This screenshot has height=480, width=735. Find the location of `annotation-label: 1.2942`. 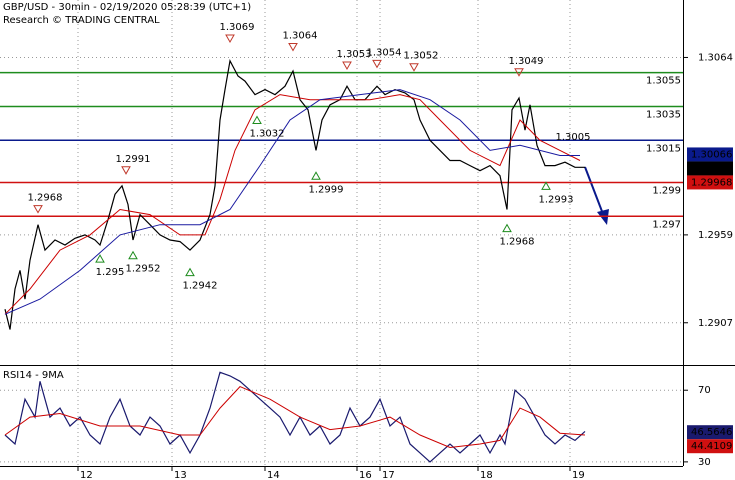

annotation-label: 1.2942 is located at coordinates (200, 286).